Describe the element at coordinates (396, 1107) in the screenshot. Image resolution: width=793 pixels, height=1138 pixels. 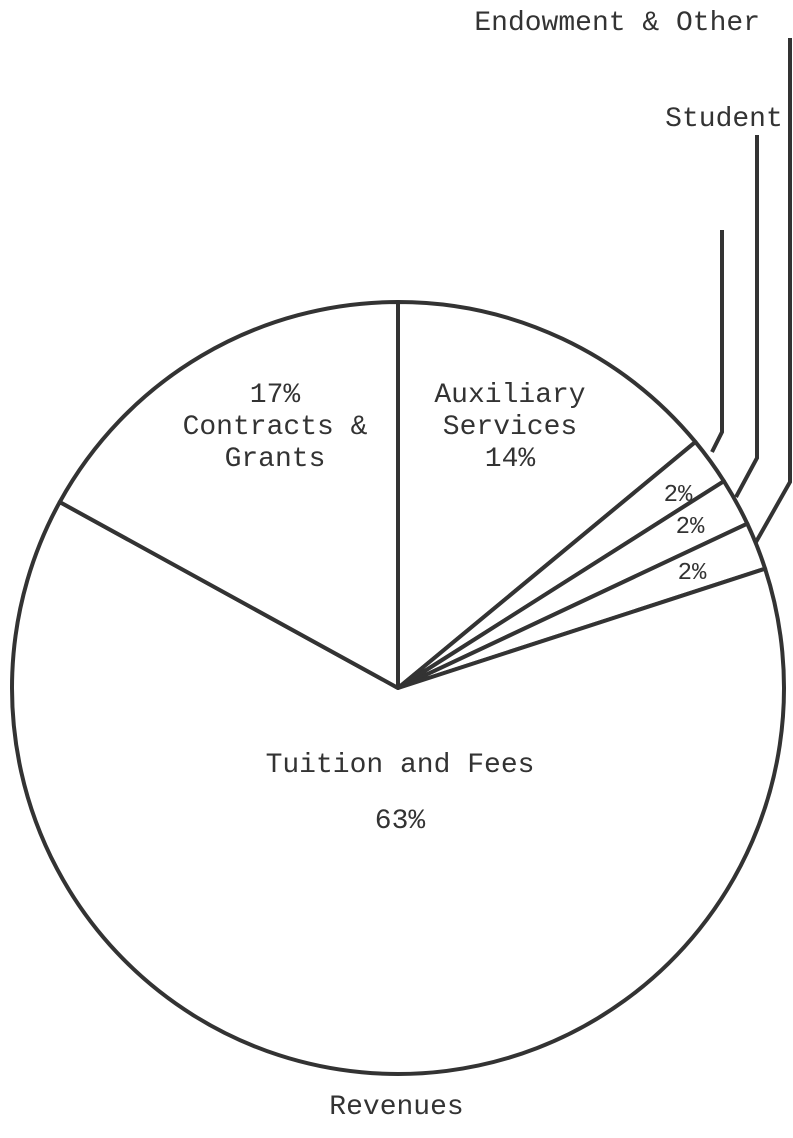
I see `chart-title: Revenues` at that location.